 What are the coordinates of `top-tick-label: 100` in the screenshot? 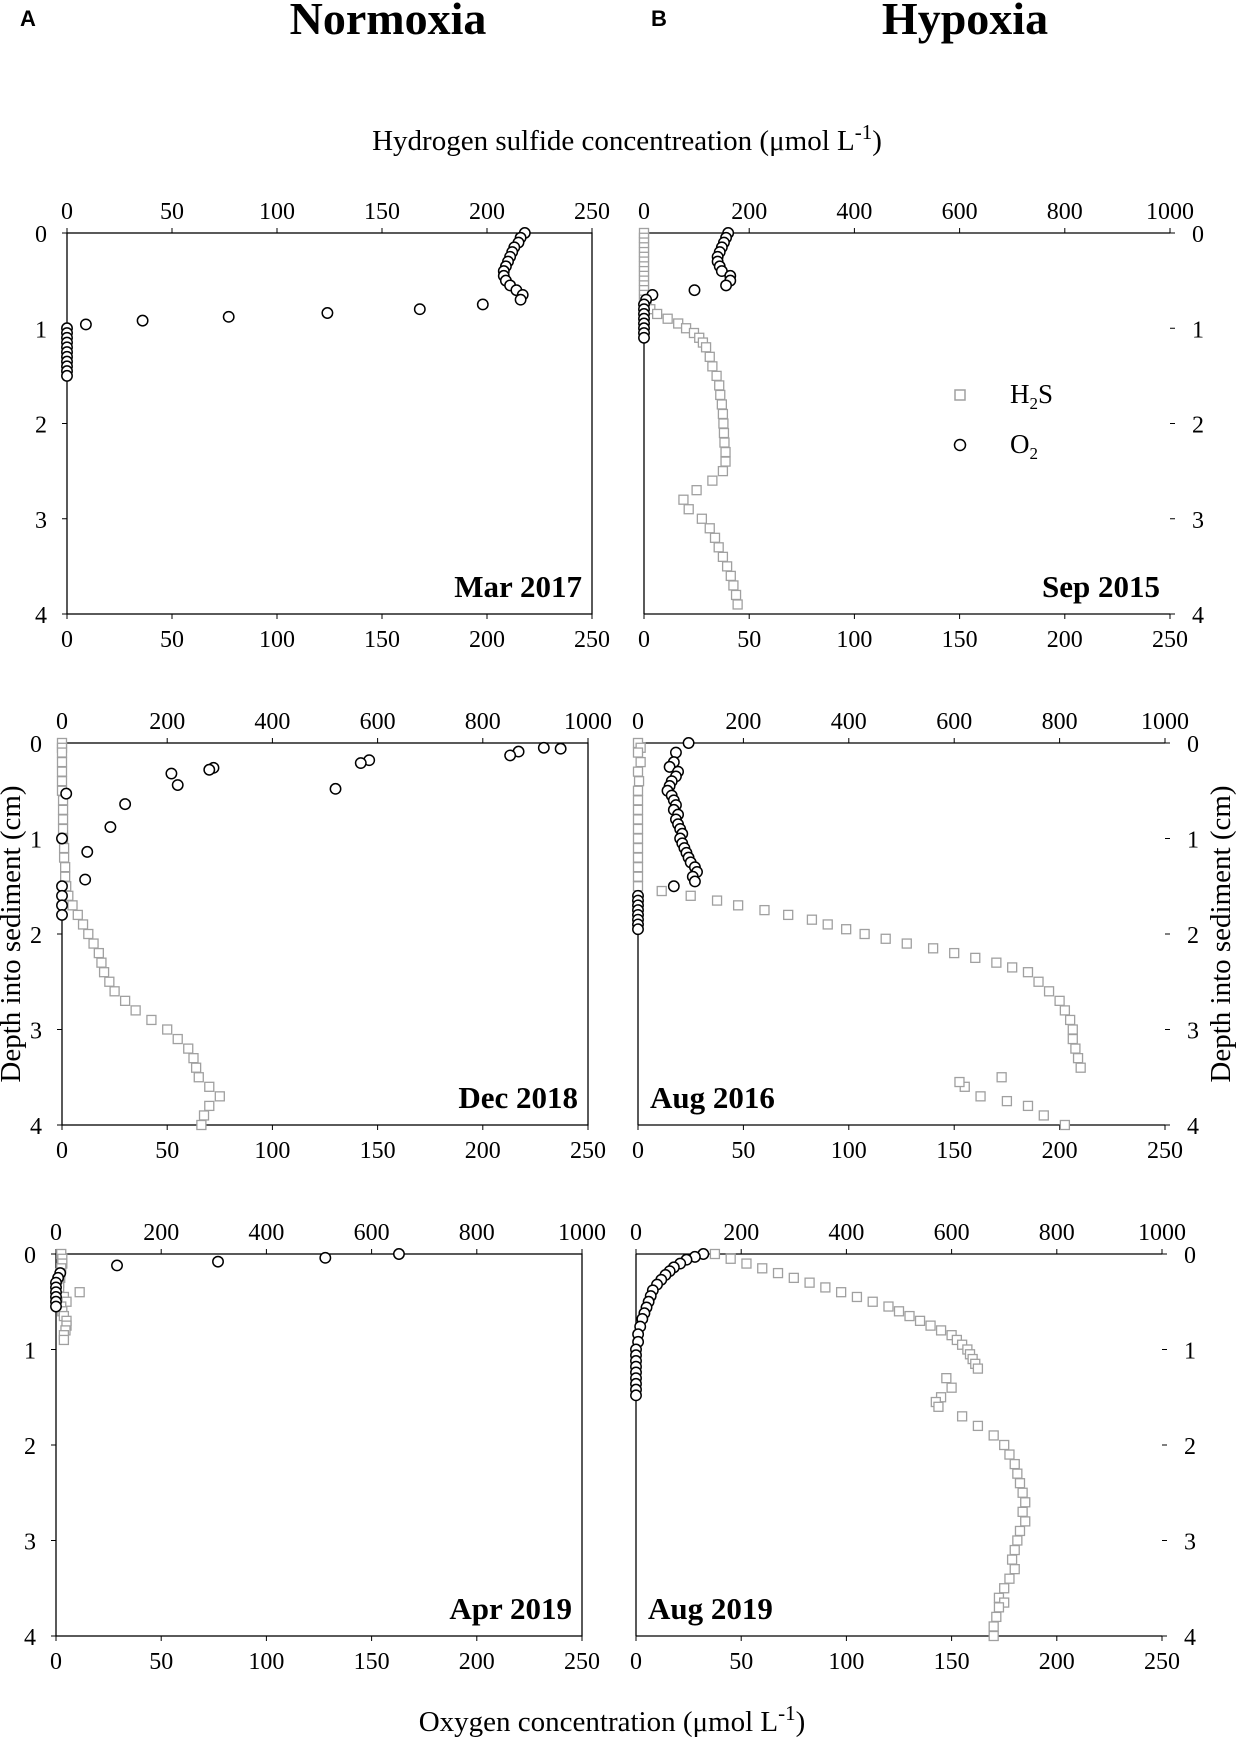 It's located at (277, 212).